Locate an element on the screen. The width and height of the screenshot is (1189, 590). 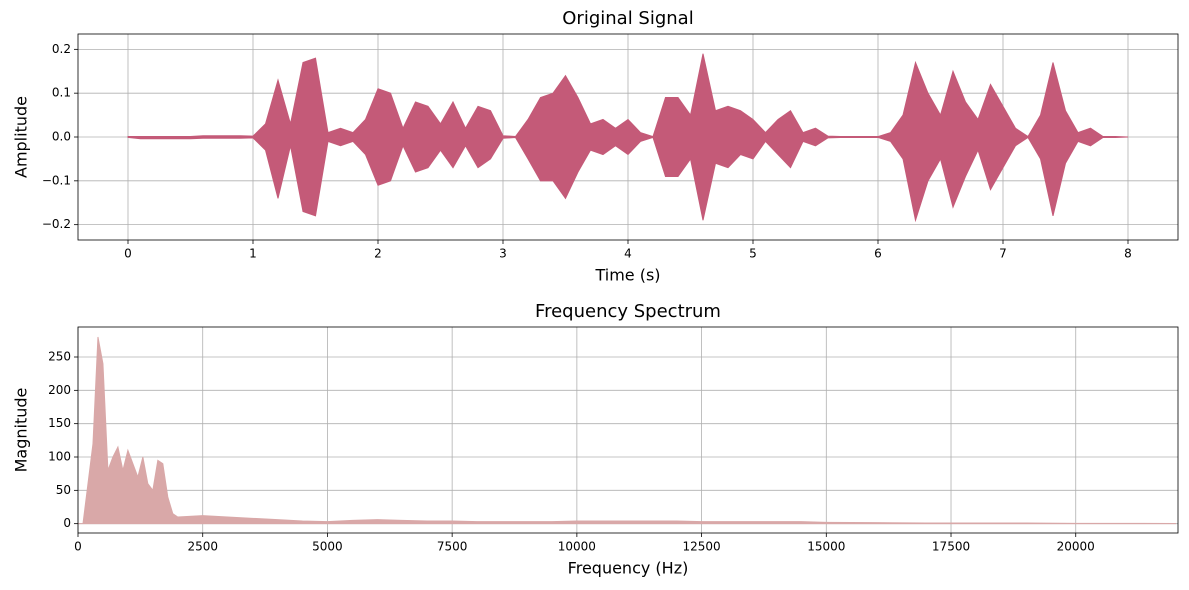
x-tick-label: 15000 is located at coordinates (826, 547).